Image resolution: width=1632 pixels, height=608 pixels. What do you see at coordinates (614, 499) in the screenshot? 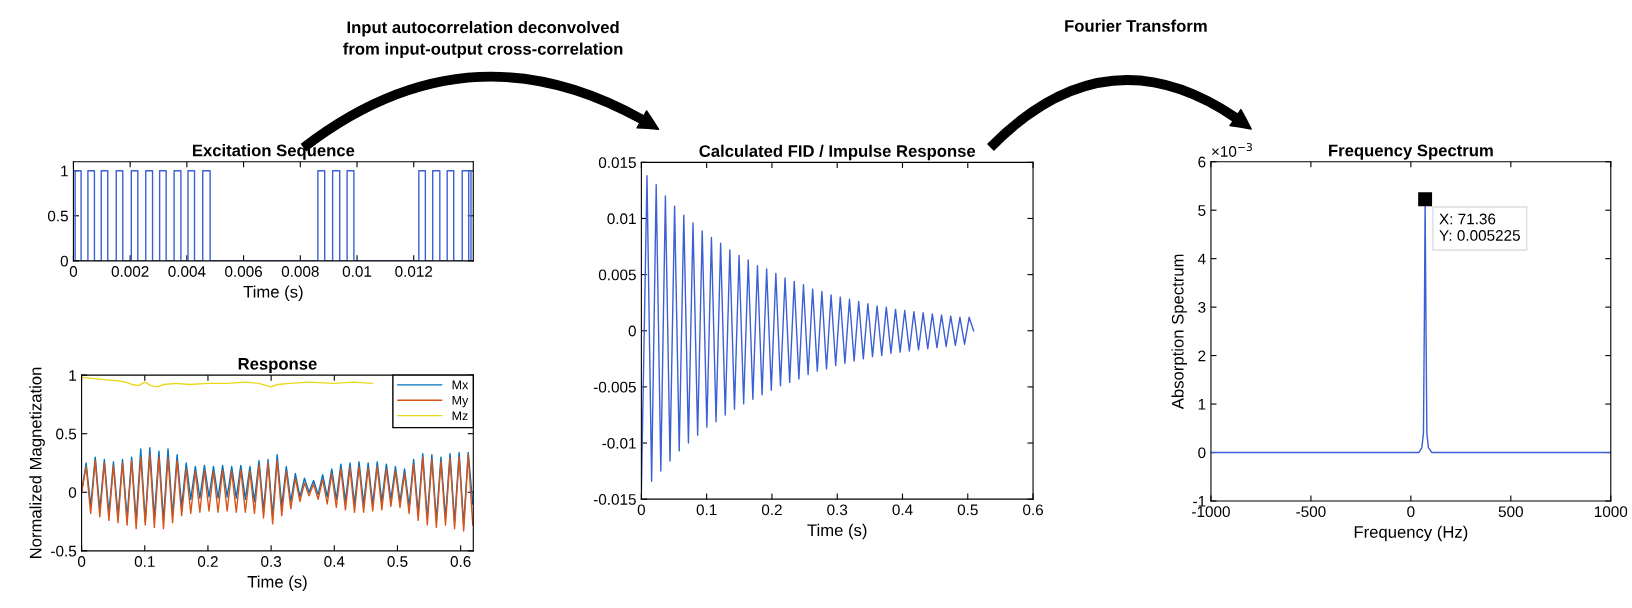
I see `y-tick-label: -0.015` at bounding box center [614, 499].